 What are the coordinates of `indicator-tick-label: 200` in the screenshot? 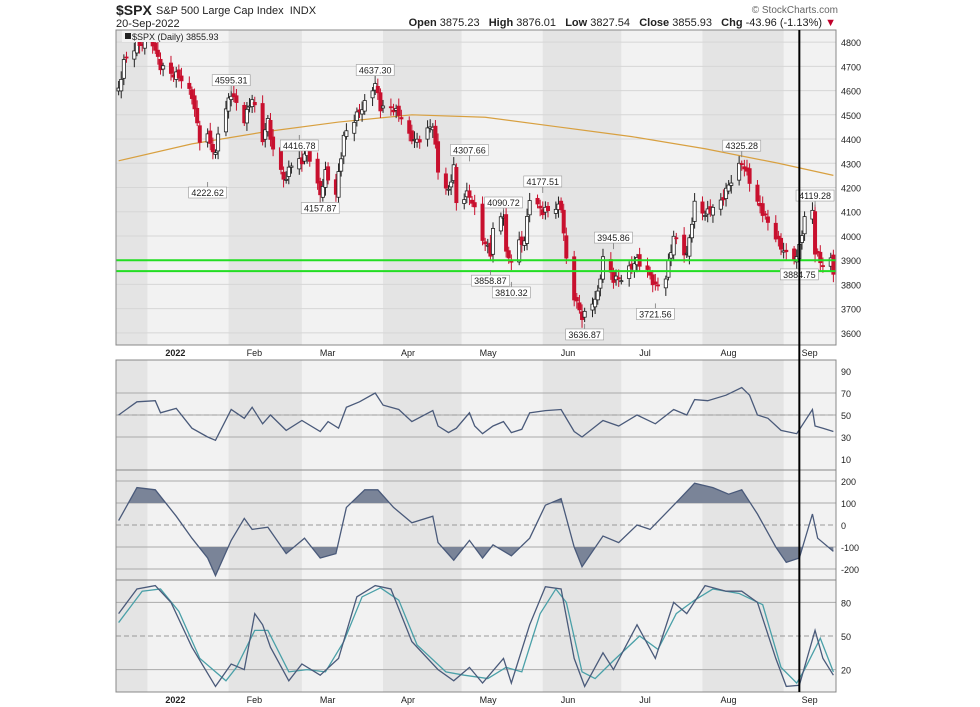 It's located at (848, 482).